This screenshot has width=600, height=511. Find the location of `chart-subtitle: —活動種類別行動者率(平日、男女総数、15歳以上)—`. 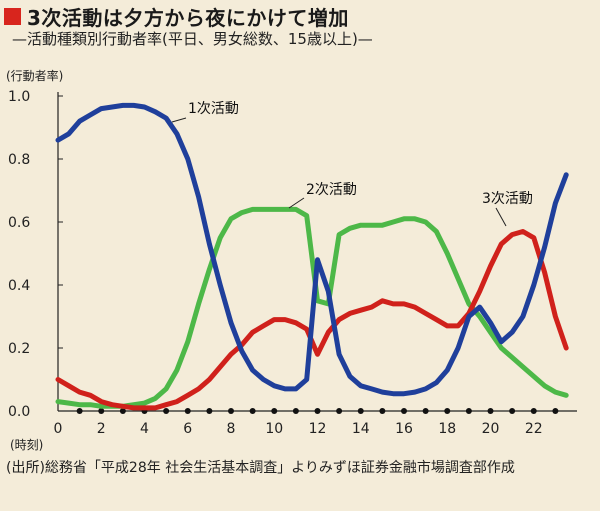

chart-subtitle: —活動種類別行動者率(平日、男女総数、15歳以上)— is located at coordinates (192, 39).